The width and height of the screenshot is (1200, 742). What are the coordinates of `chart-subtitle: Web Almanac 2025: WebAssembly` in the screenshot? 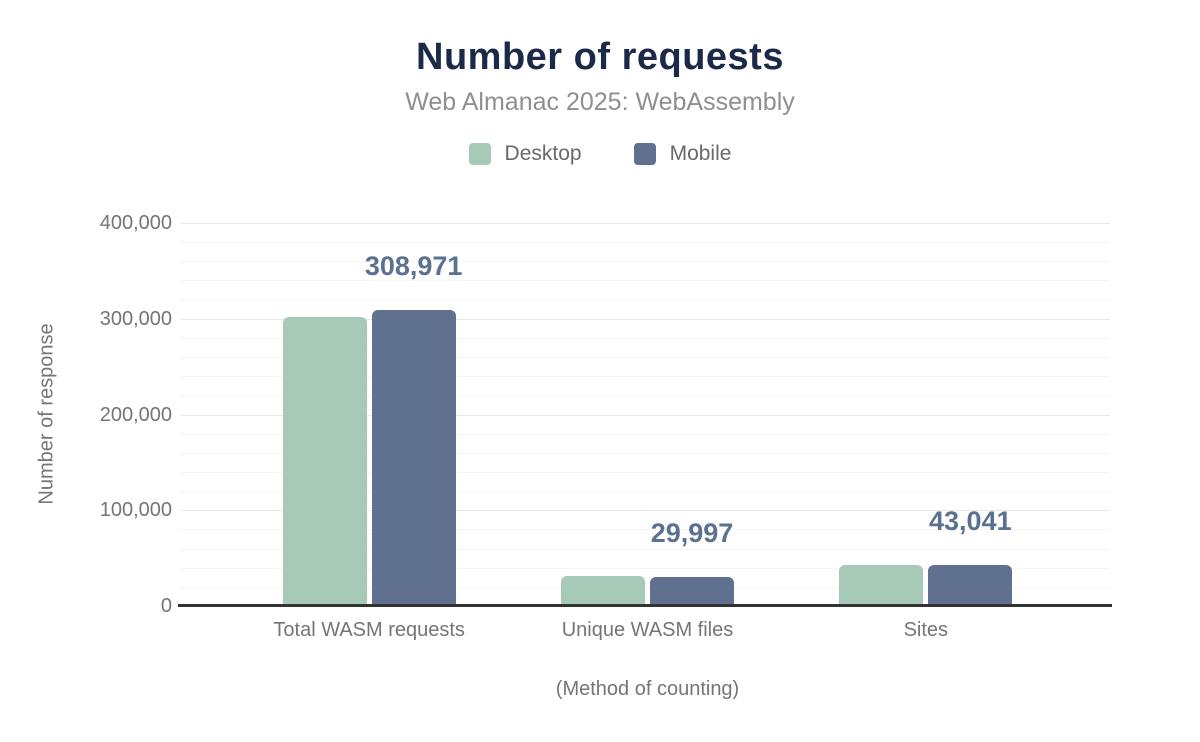 It's located at (600, 102).